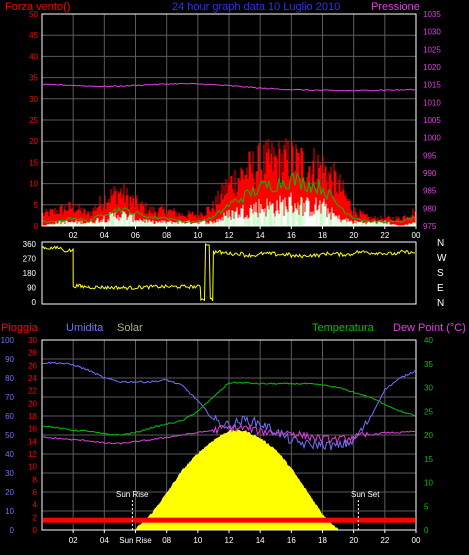 The width and height of the screenshot is (469, 555). I want to click on panel3-x-tick-label: Sun Rise, so click(135, 540).